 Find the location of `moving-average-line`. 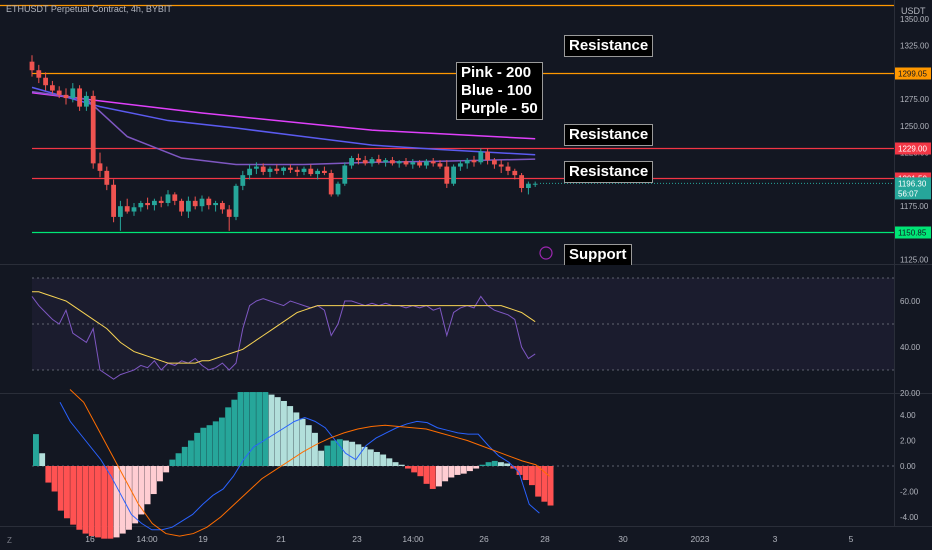

moving-average-line is located at coordinates (283, 115).